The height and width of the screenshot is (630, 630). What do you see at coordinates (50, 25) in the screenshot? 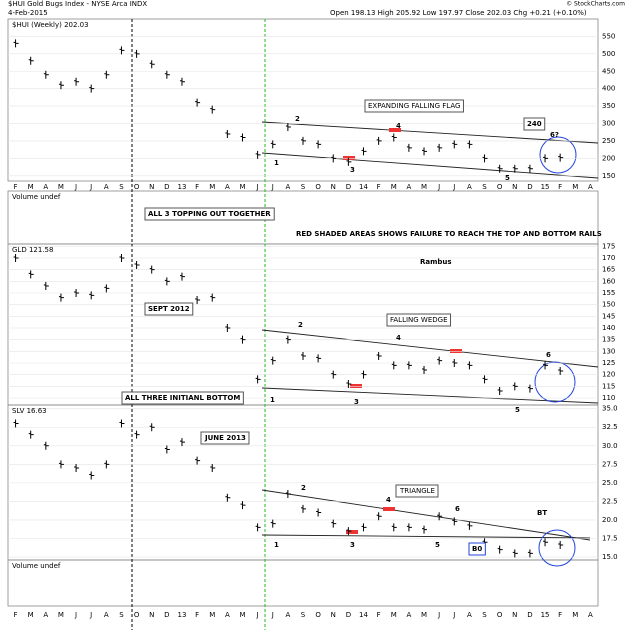
I see `panel-legend: $HUI (Weekly) 202.03` at bounding box center [50, 25].